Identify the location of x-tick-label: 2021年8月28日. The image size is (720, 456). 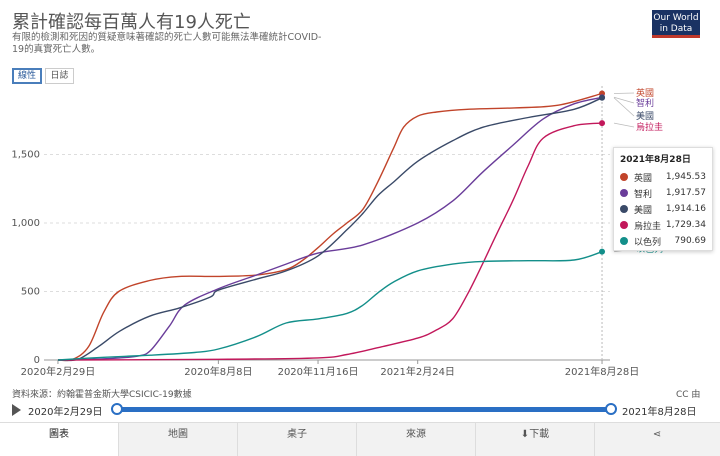
(602, 371).